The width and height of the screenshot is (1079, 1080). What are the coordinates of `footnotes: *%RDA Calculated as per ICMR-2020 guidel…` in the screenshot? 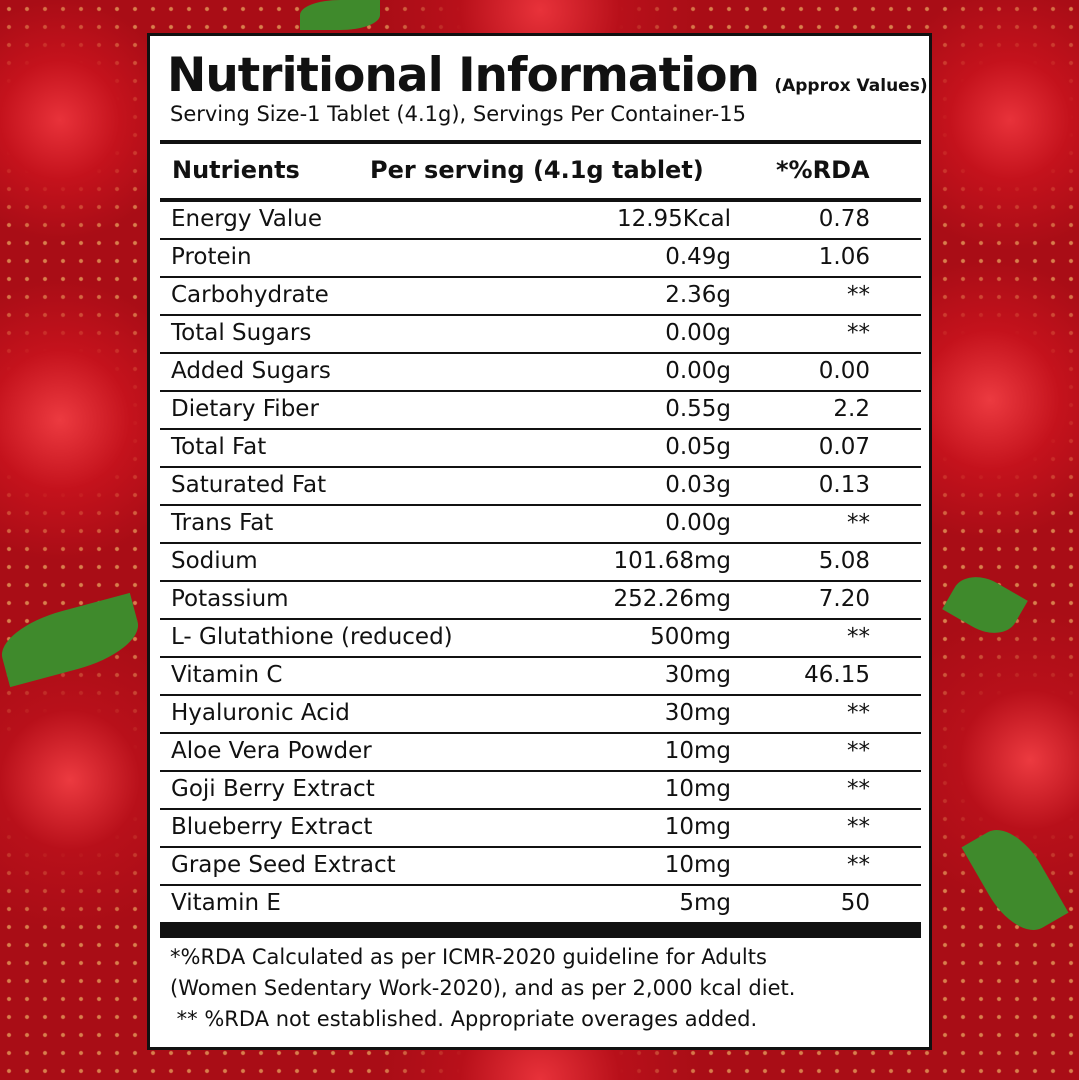 It's located at (482, 988).